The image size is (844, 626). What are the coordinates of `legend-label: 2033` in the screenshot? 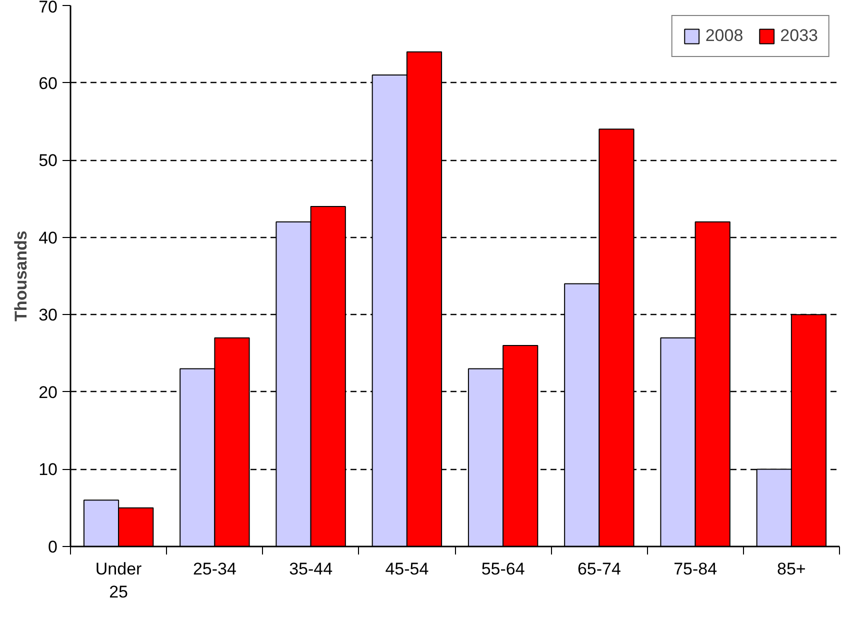 It's located at (799, 36).